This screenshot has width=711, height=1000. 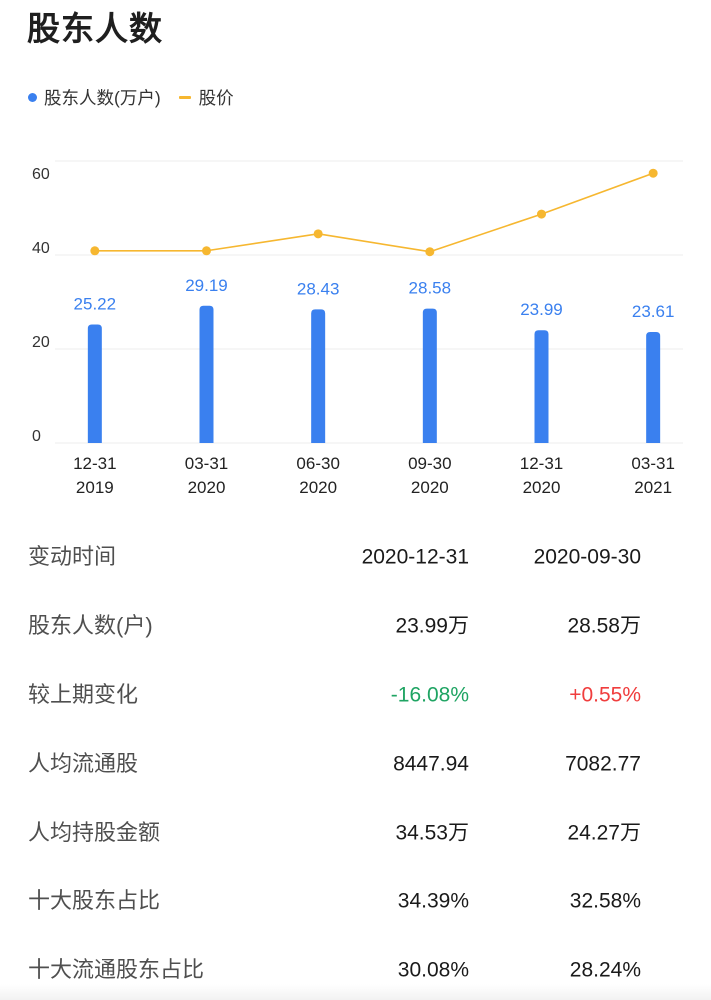 What do you see at coordinates (95, 303) in the screenshot?
I see `bar-value-label: 25.22` at bounding box center [95, 303].